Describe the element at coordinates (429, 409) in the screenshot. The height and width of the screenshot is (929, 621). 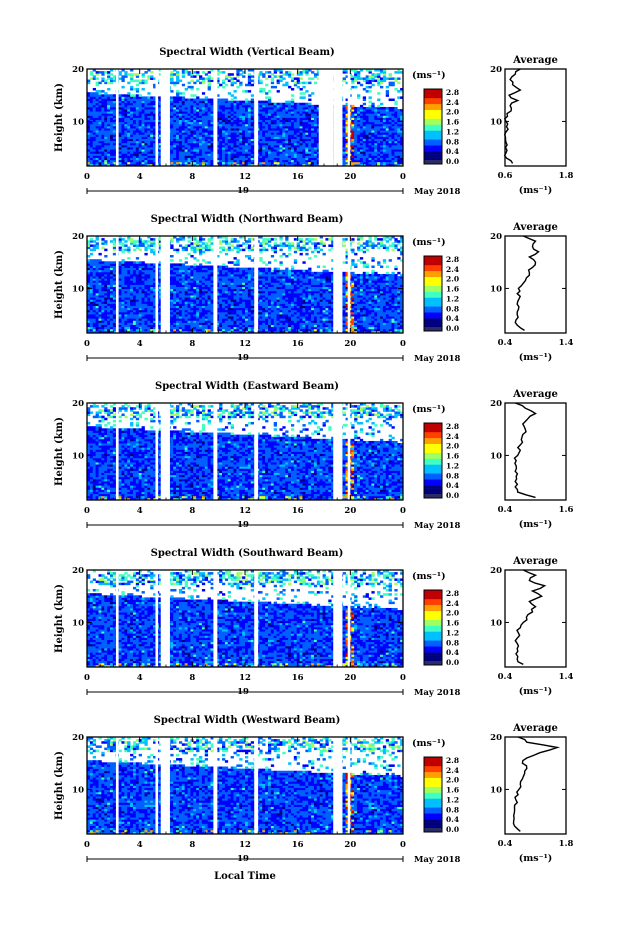
I see `colorbar-unit: (ms⁻¹)` at that location.